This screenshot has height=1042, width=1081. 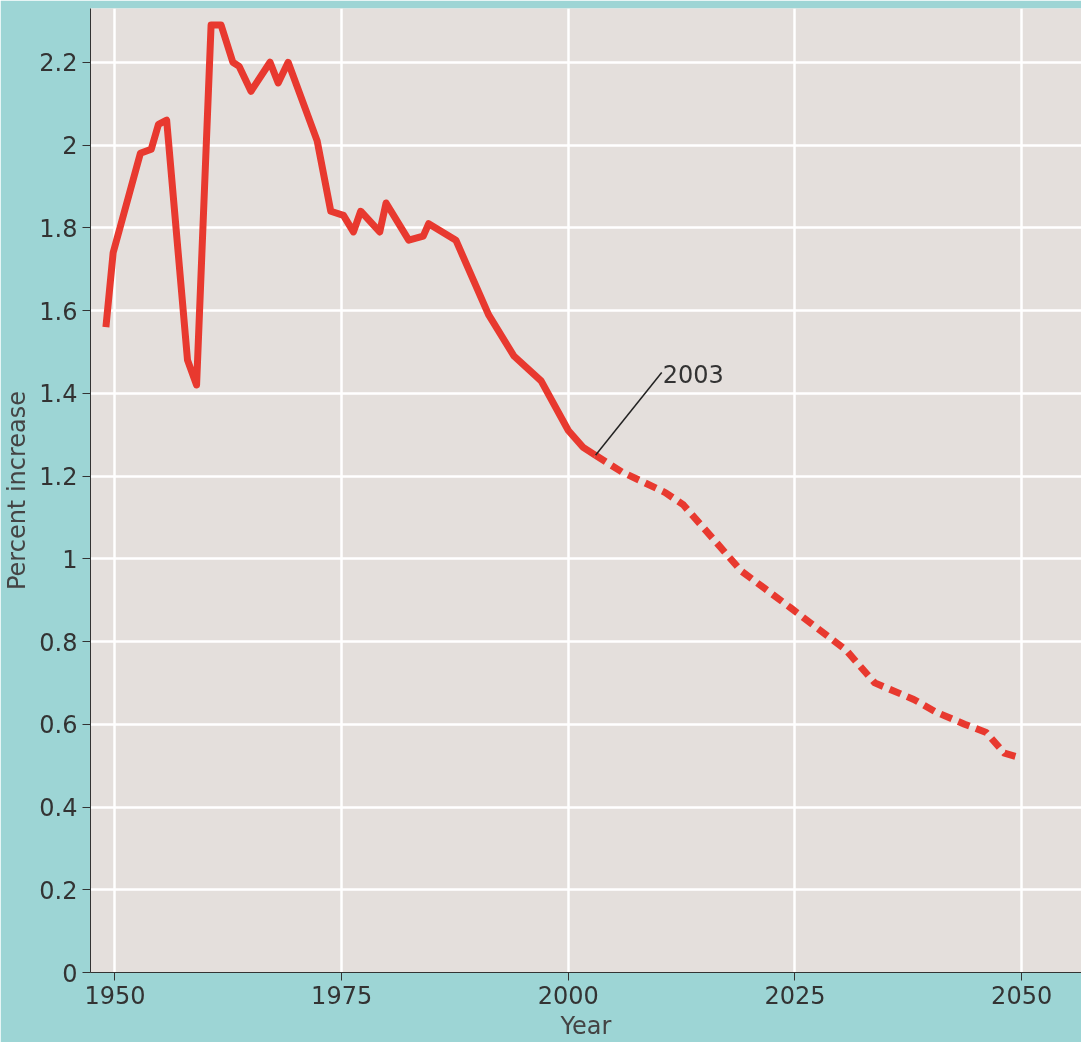 What do you see at coordinates (70, 146) in the screenshot?
I see `y-tick-label: 2` at bounding box center [70, 146].